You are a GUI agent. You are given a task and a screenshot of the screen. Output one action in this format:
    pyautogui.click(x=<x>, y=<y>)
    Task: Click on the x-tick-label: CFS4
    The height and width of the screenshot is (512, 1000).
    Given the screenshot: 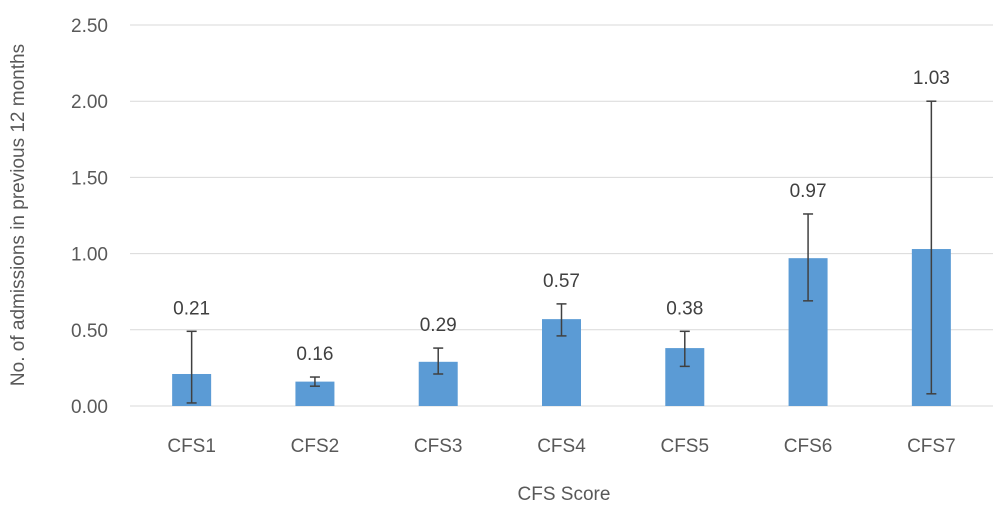 What is the action you would take?
    pyautogui.click(x=561, y=446)
    